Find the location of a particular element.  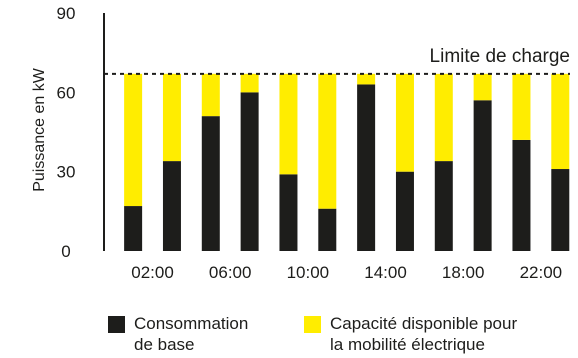

y-tick-labels: 0 30 60 90 is located at coordinates (66, 132).